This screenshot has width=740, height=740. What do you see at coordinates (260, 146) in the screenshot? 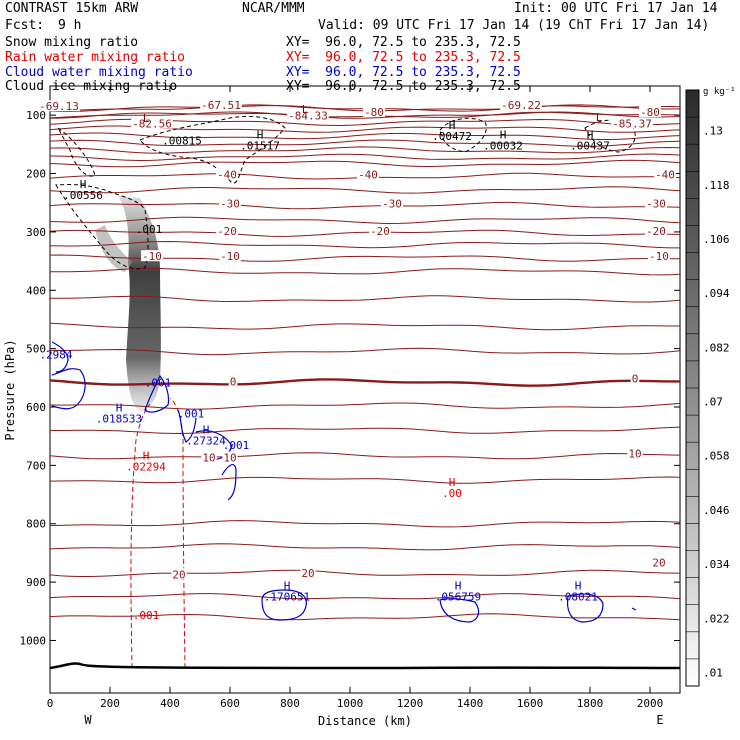
I see `extremum-value: .01517` at bounding box center [260, 146].